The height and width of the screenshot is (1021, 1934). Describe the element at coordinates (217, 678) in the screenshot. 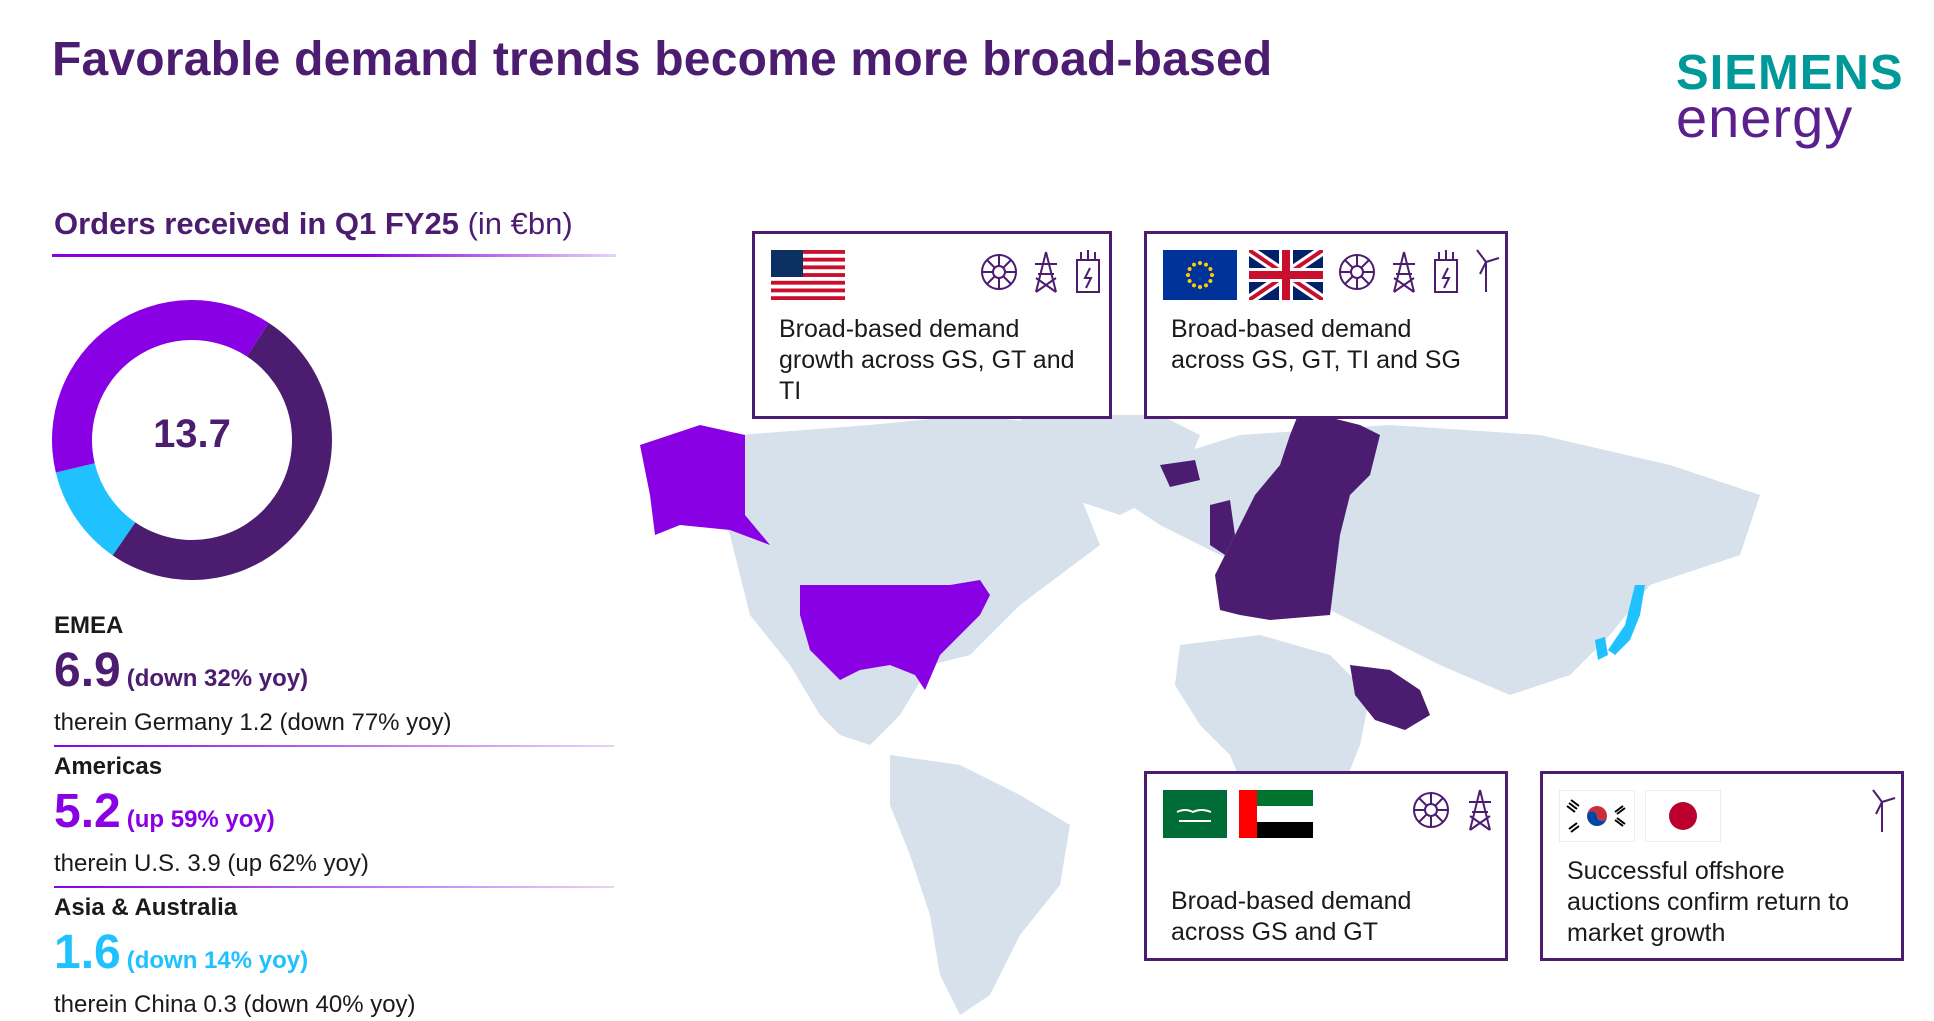

I see `region-change: (down 32% yoy)` at that location.